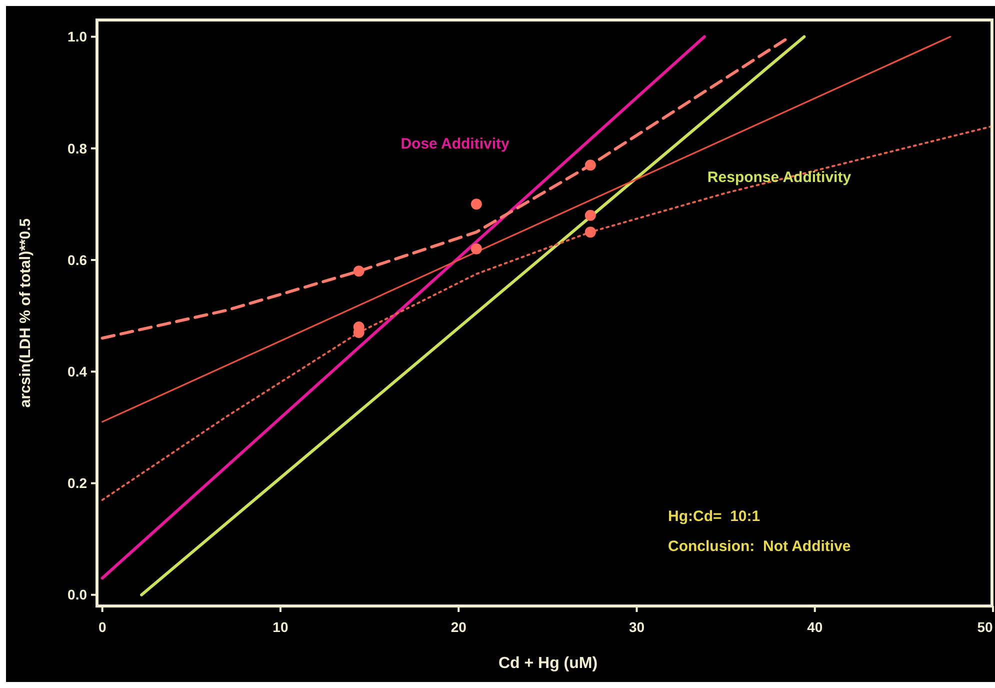  What do you see at coordinates (548, 663) in the screenshot?
I see `x-axis-title: Cd + Hg (uM)` at bounding box center [548, 663].